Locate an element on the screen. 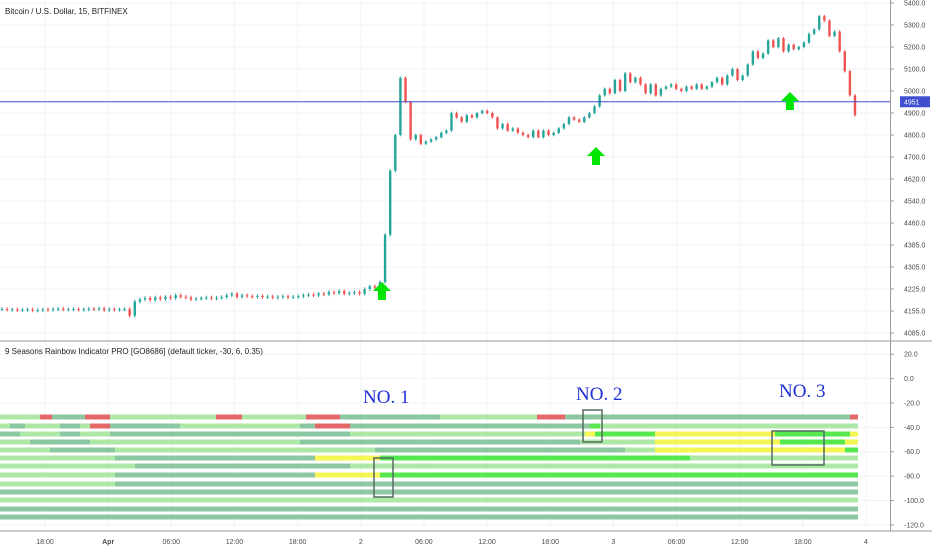 Image resolution: width=932 pixels, height=550 pixels. indicator-axis: 20.0 0.0 -20.0 -40.0 -60.0 -80.0 -100.0 -120.0 is located at coordinates (907, 440).